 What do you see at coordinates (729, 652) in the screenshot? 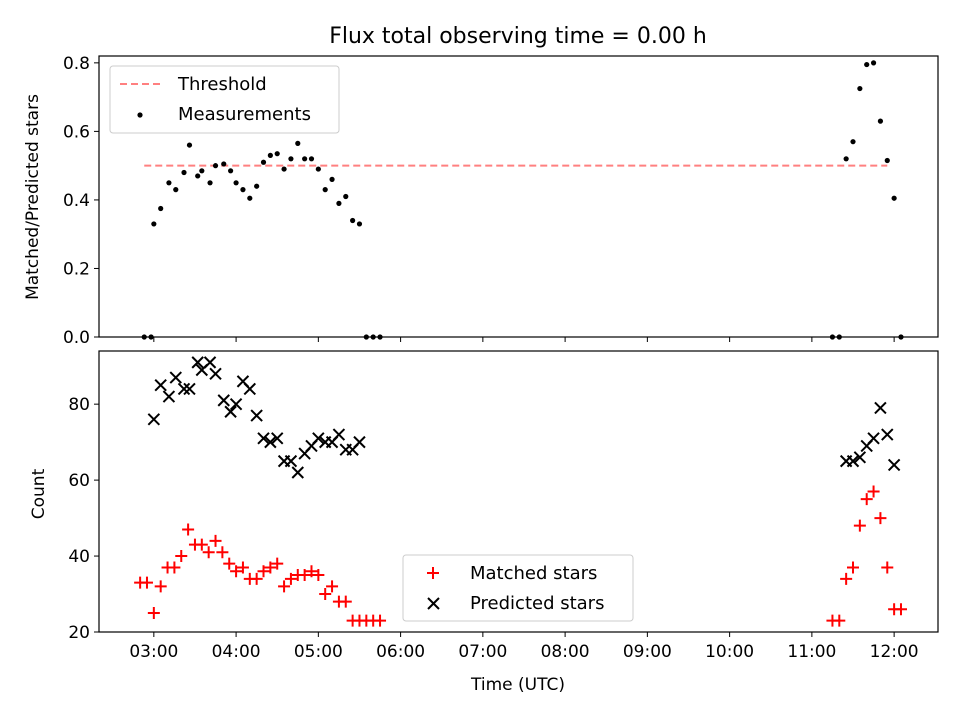
I see `x-tick-label: 10:00` at bounding box center [729, 652].